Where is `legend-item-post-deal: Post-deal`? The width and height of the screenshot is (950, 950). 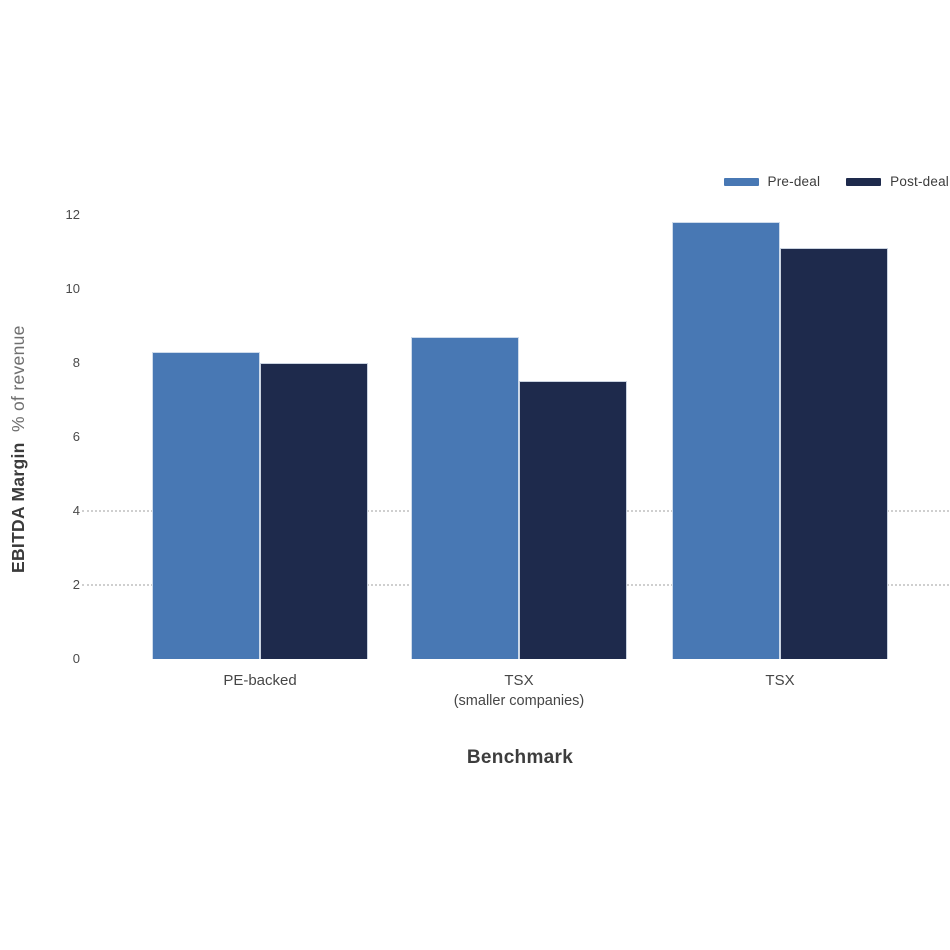
legend-item-post-deal: Post-deal is located at coordinates (897, 181).